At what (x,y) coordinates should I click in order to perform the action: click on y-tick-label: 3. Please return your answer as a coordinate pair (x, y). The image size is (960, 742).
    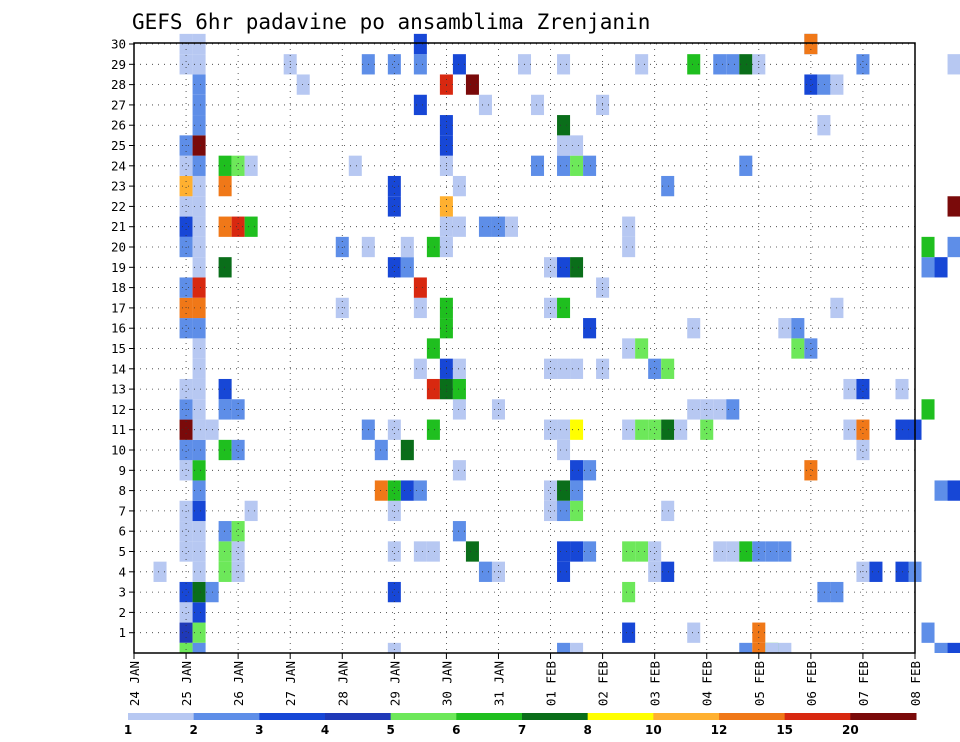
    Looking at the image, I should click on (122, 592).